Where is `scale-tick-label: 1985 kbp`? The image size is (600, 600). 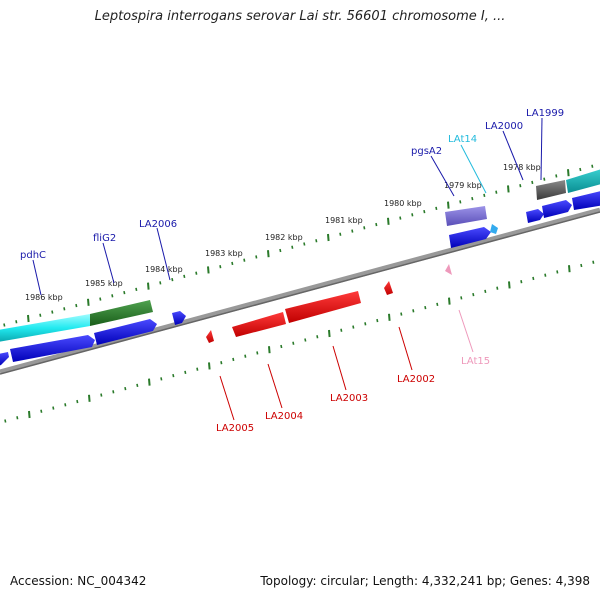 scale-tick-label: 1985 kbp is located at coordinates (104, 283).